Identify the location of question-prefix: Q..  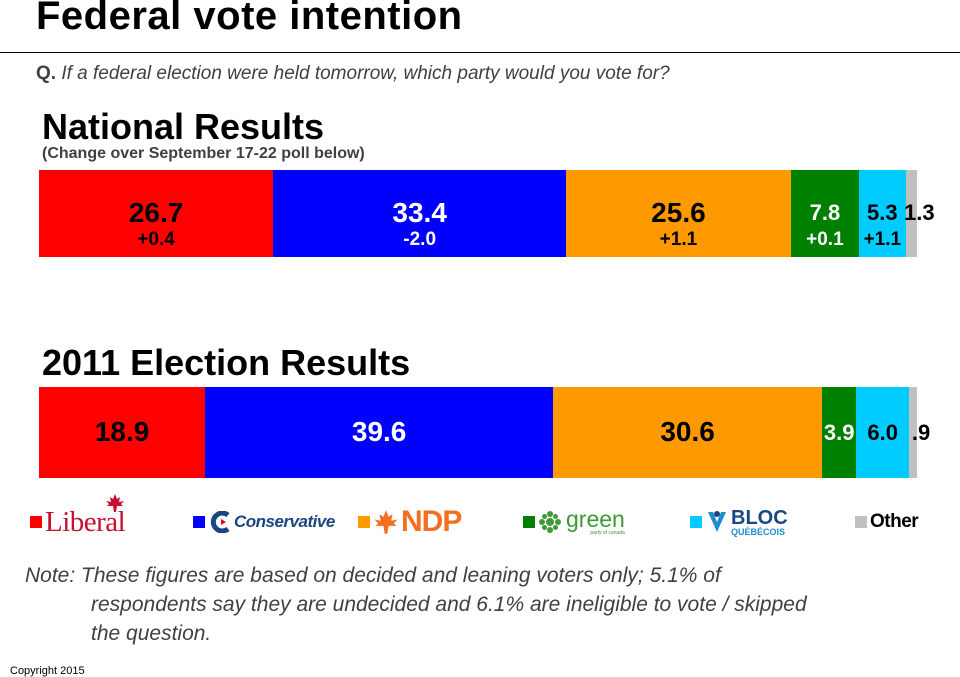
(46, 73).